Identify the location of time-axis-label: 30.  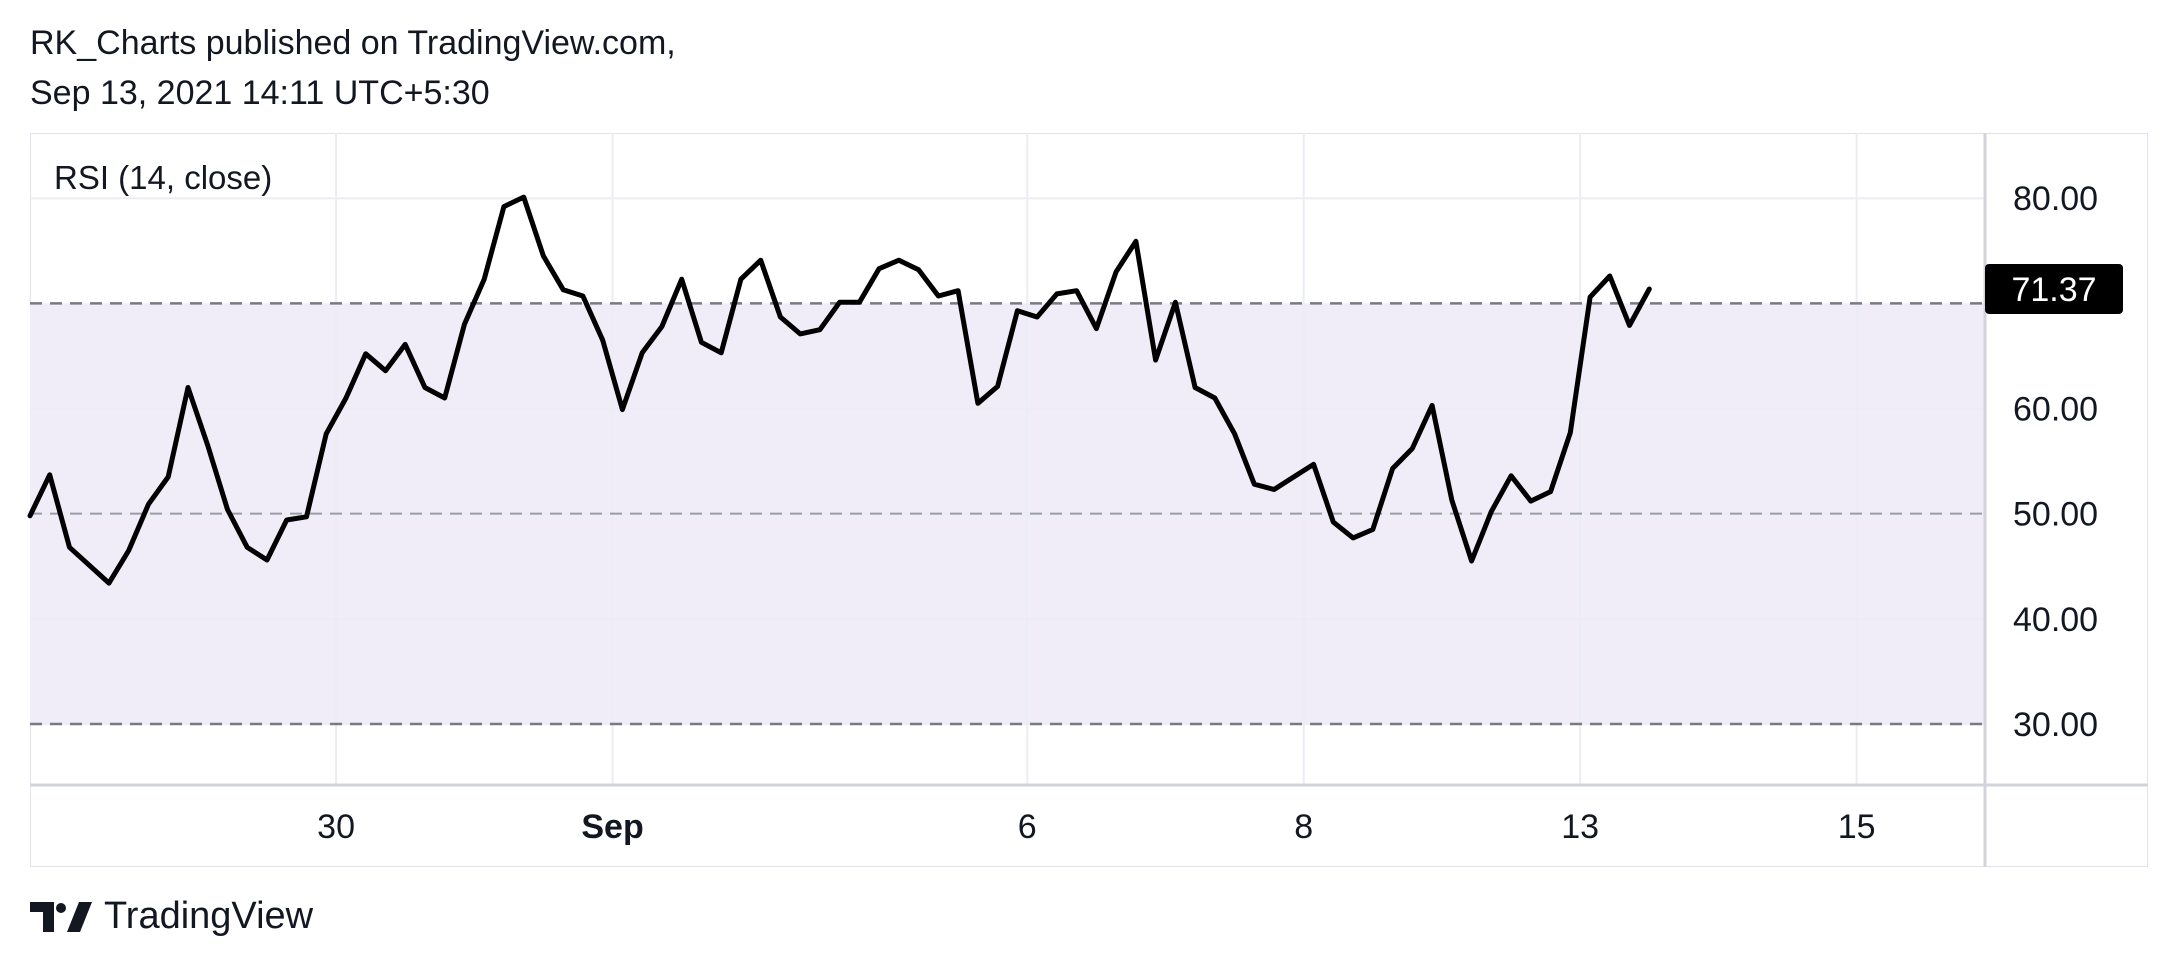
(336, 827).